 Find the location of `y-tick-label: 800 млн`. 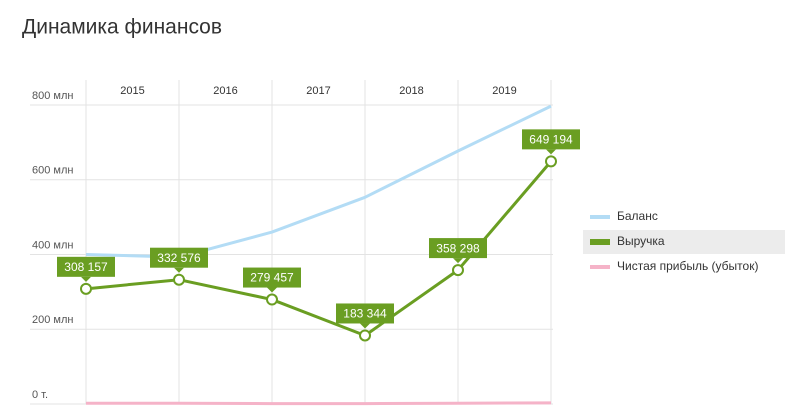

y-tick-label: 800 млн is located at coordinates (52, 96).